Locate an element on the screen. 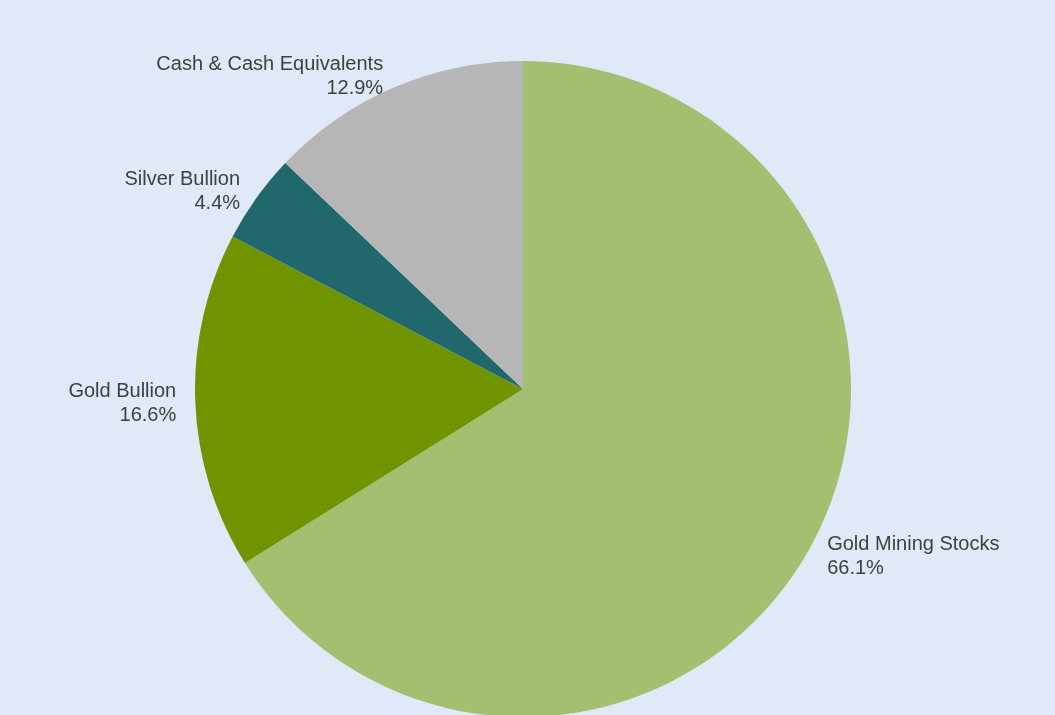  slice-label: Gold Mining Stocks is located at coordinates (913, 542).